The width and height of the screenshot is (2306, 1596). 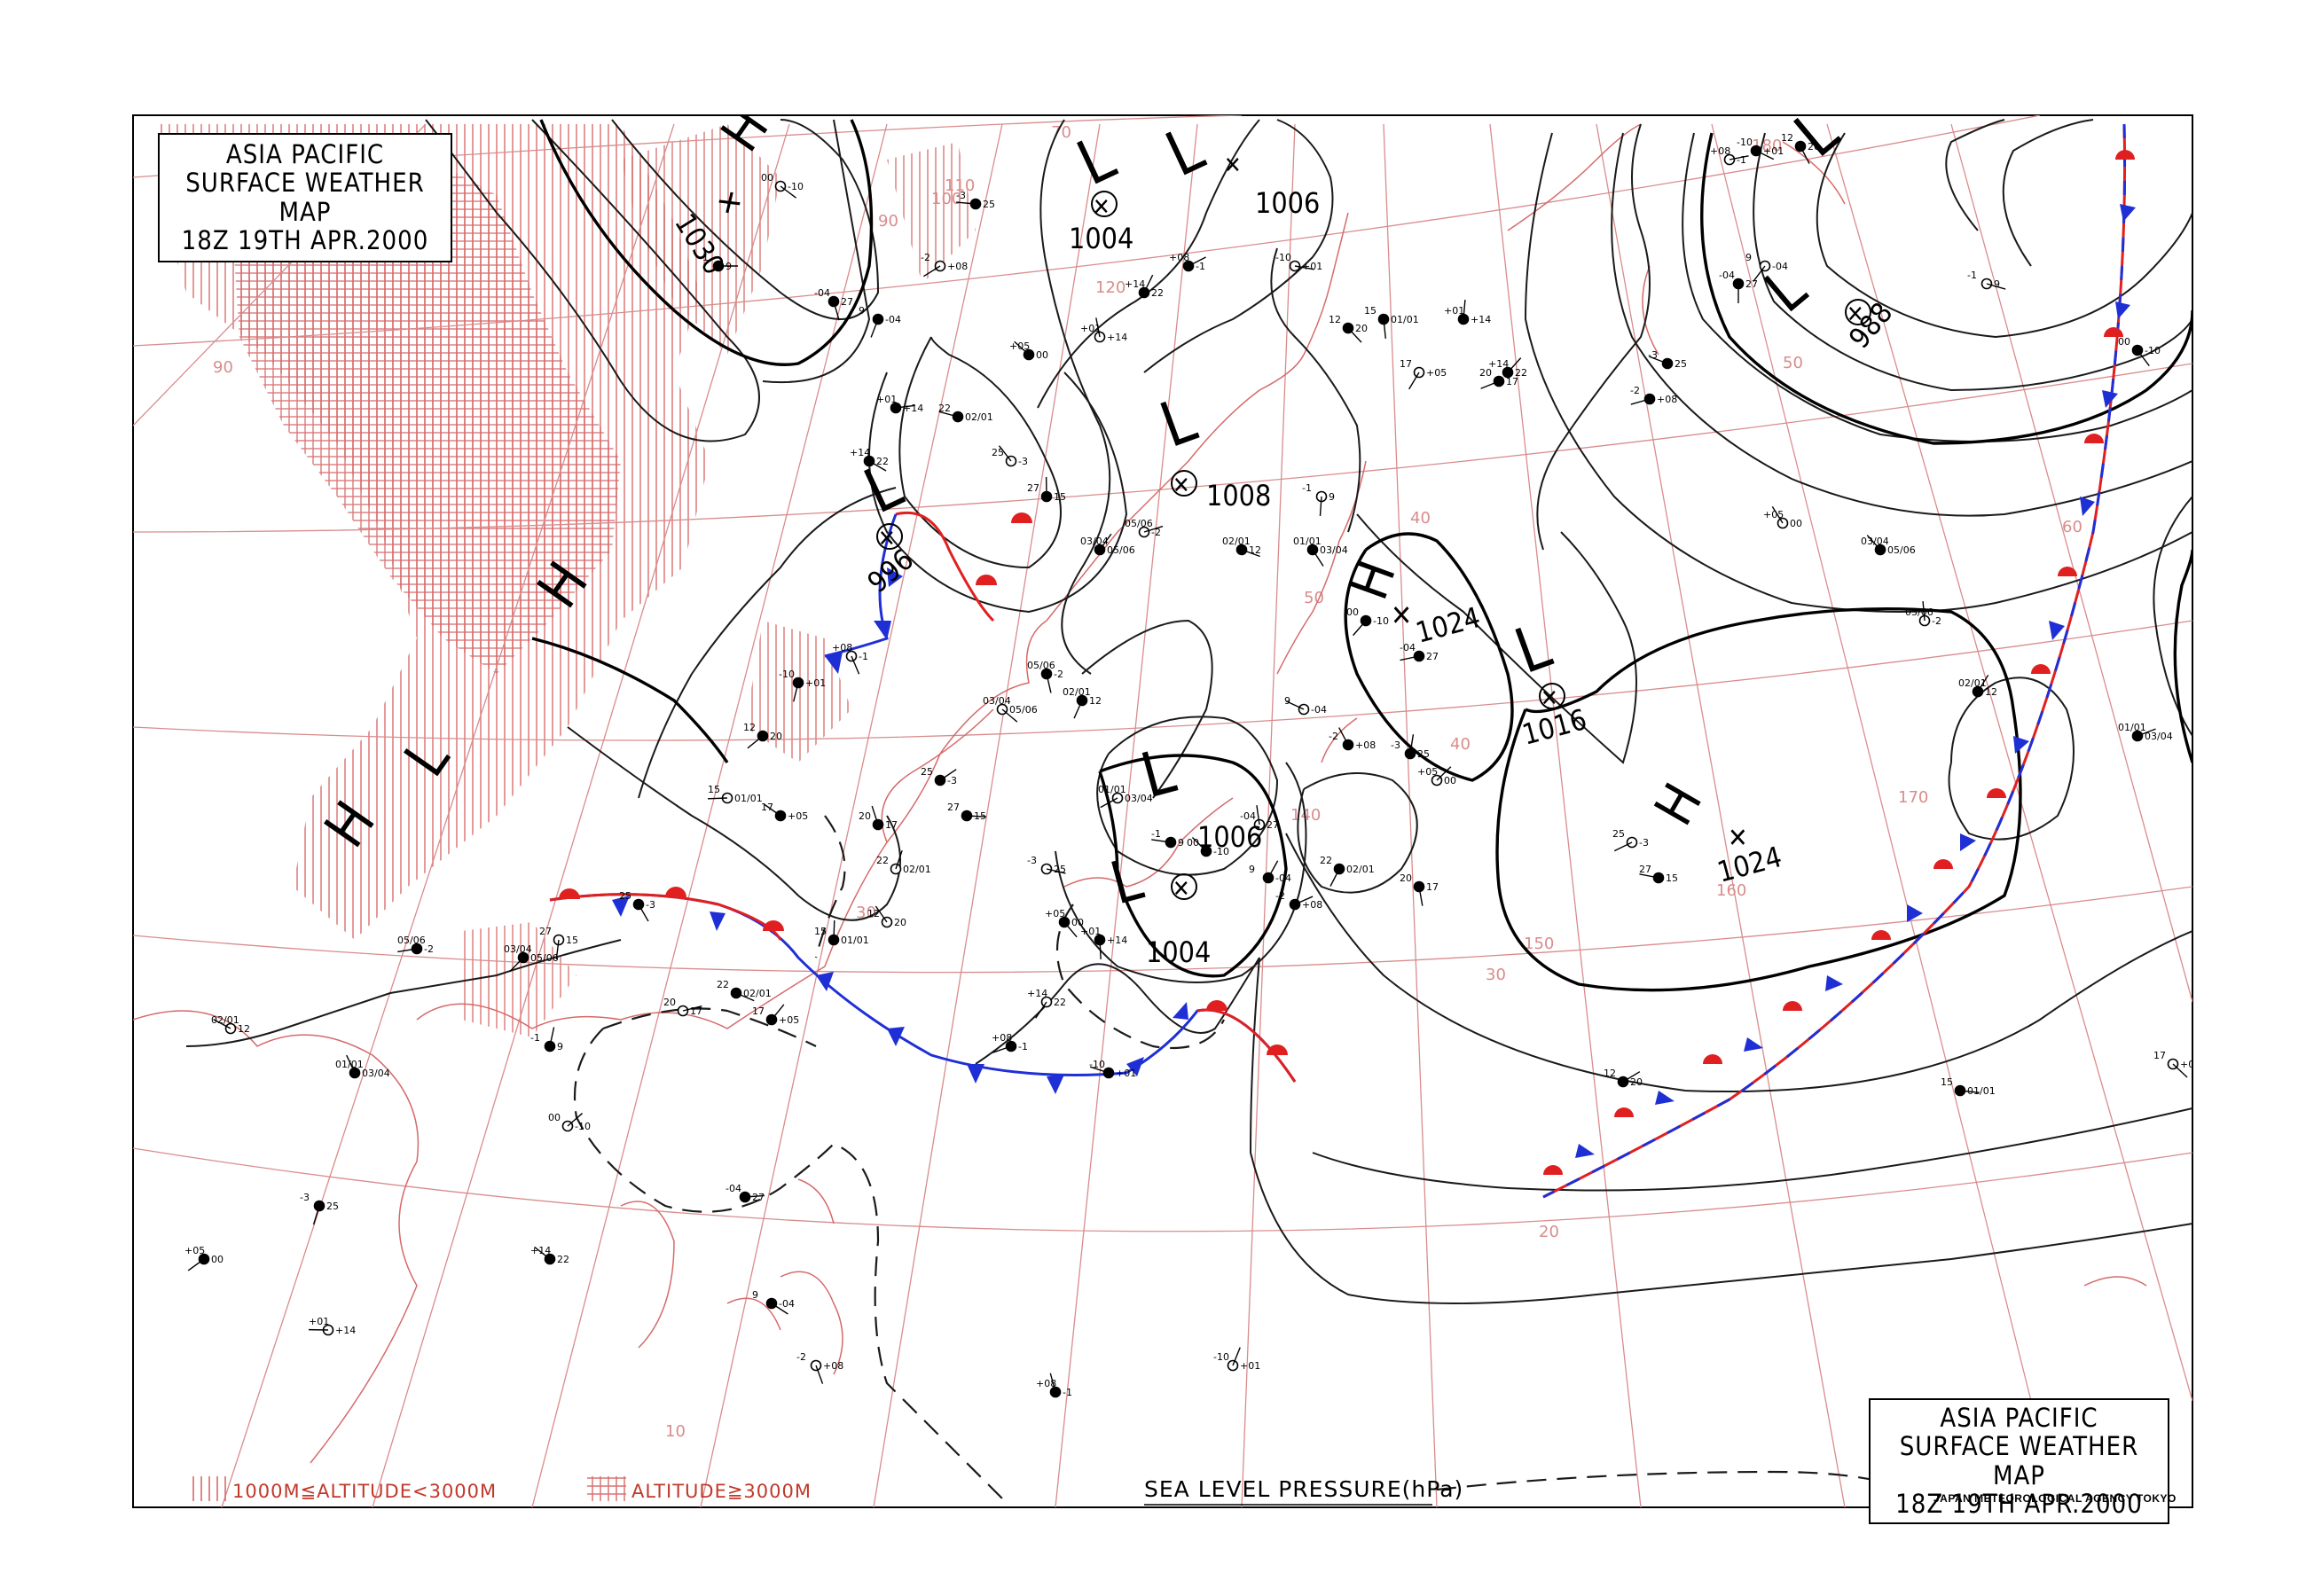 I want to click on station-value: 17, so click(x=696, y=1011).